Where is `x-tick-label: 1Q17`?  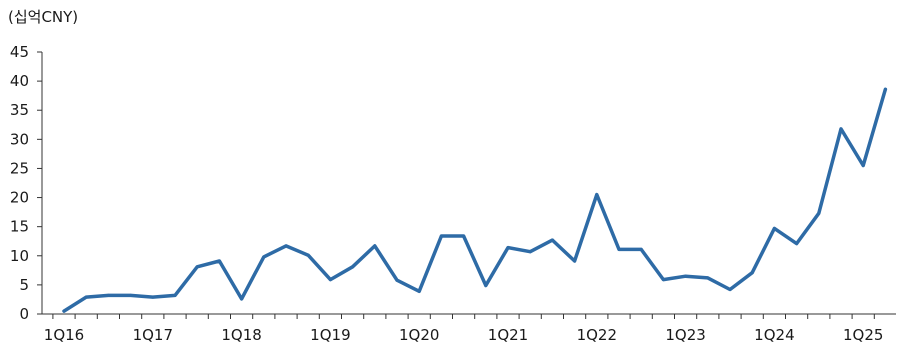 x-tick-label: 1Q17 is located at coordinates (153, 335).